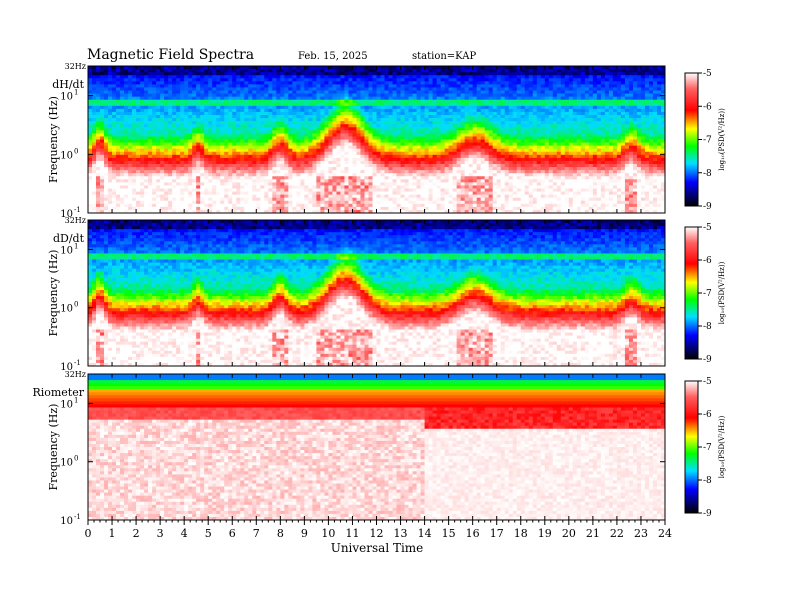  What do you see at coordinates (545, 533) in the screenshot?
I see `x-tick-label: 19` at bounding box center [545, 533].